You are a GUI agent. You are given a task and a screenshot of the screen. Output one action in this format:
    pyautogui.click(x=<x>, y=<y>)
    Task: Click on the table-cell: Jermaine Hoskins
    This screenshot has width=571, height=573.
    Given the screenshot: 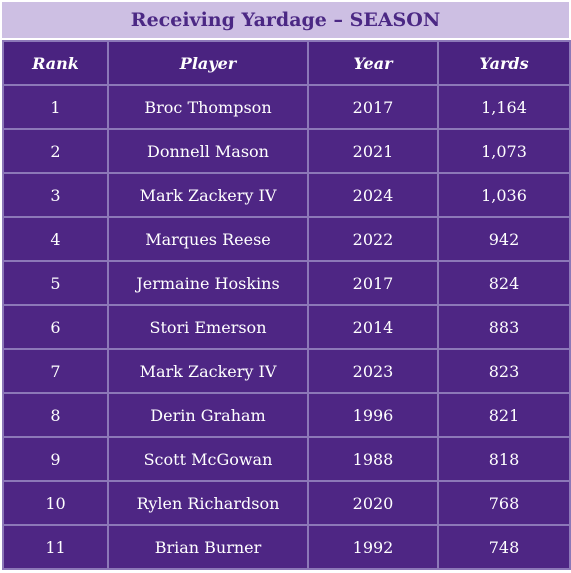 What is the action you would take?
    pyautogui.click(x=208, y=283)
    